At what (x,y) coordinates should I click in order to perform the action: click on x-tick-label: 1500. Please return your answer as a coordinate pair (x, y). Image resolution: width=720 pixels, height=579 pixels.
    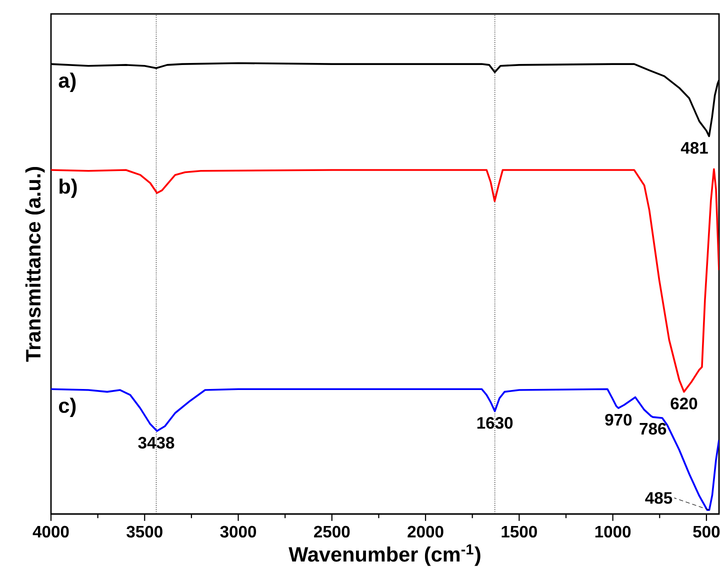
    Looking at the image, I should click on (519, 532).